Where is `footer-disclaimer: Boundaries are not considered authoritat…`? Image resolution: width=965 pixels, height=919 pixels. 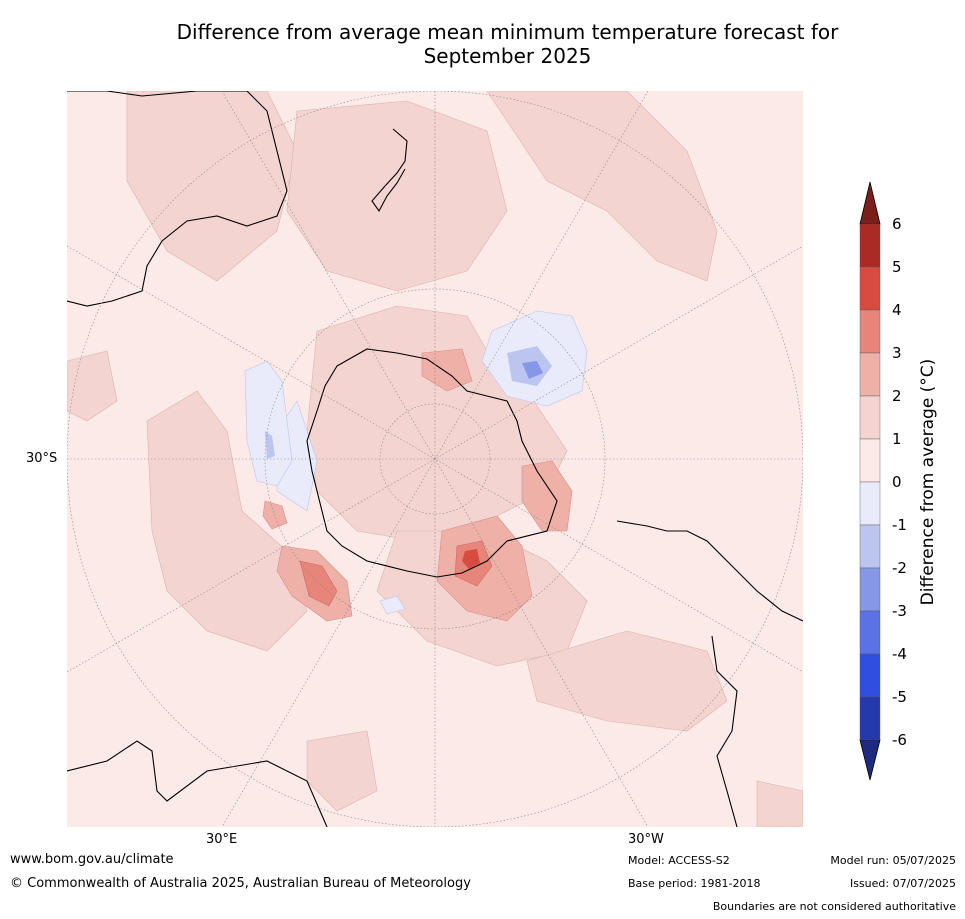 footer-disclaimer: Boundaries are not considered authoritat… is located at coordinates (834, 906).